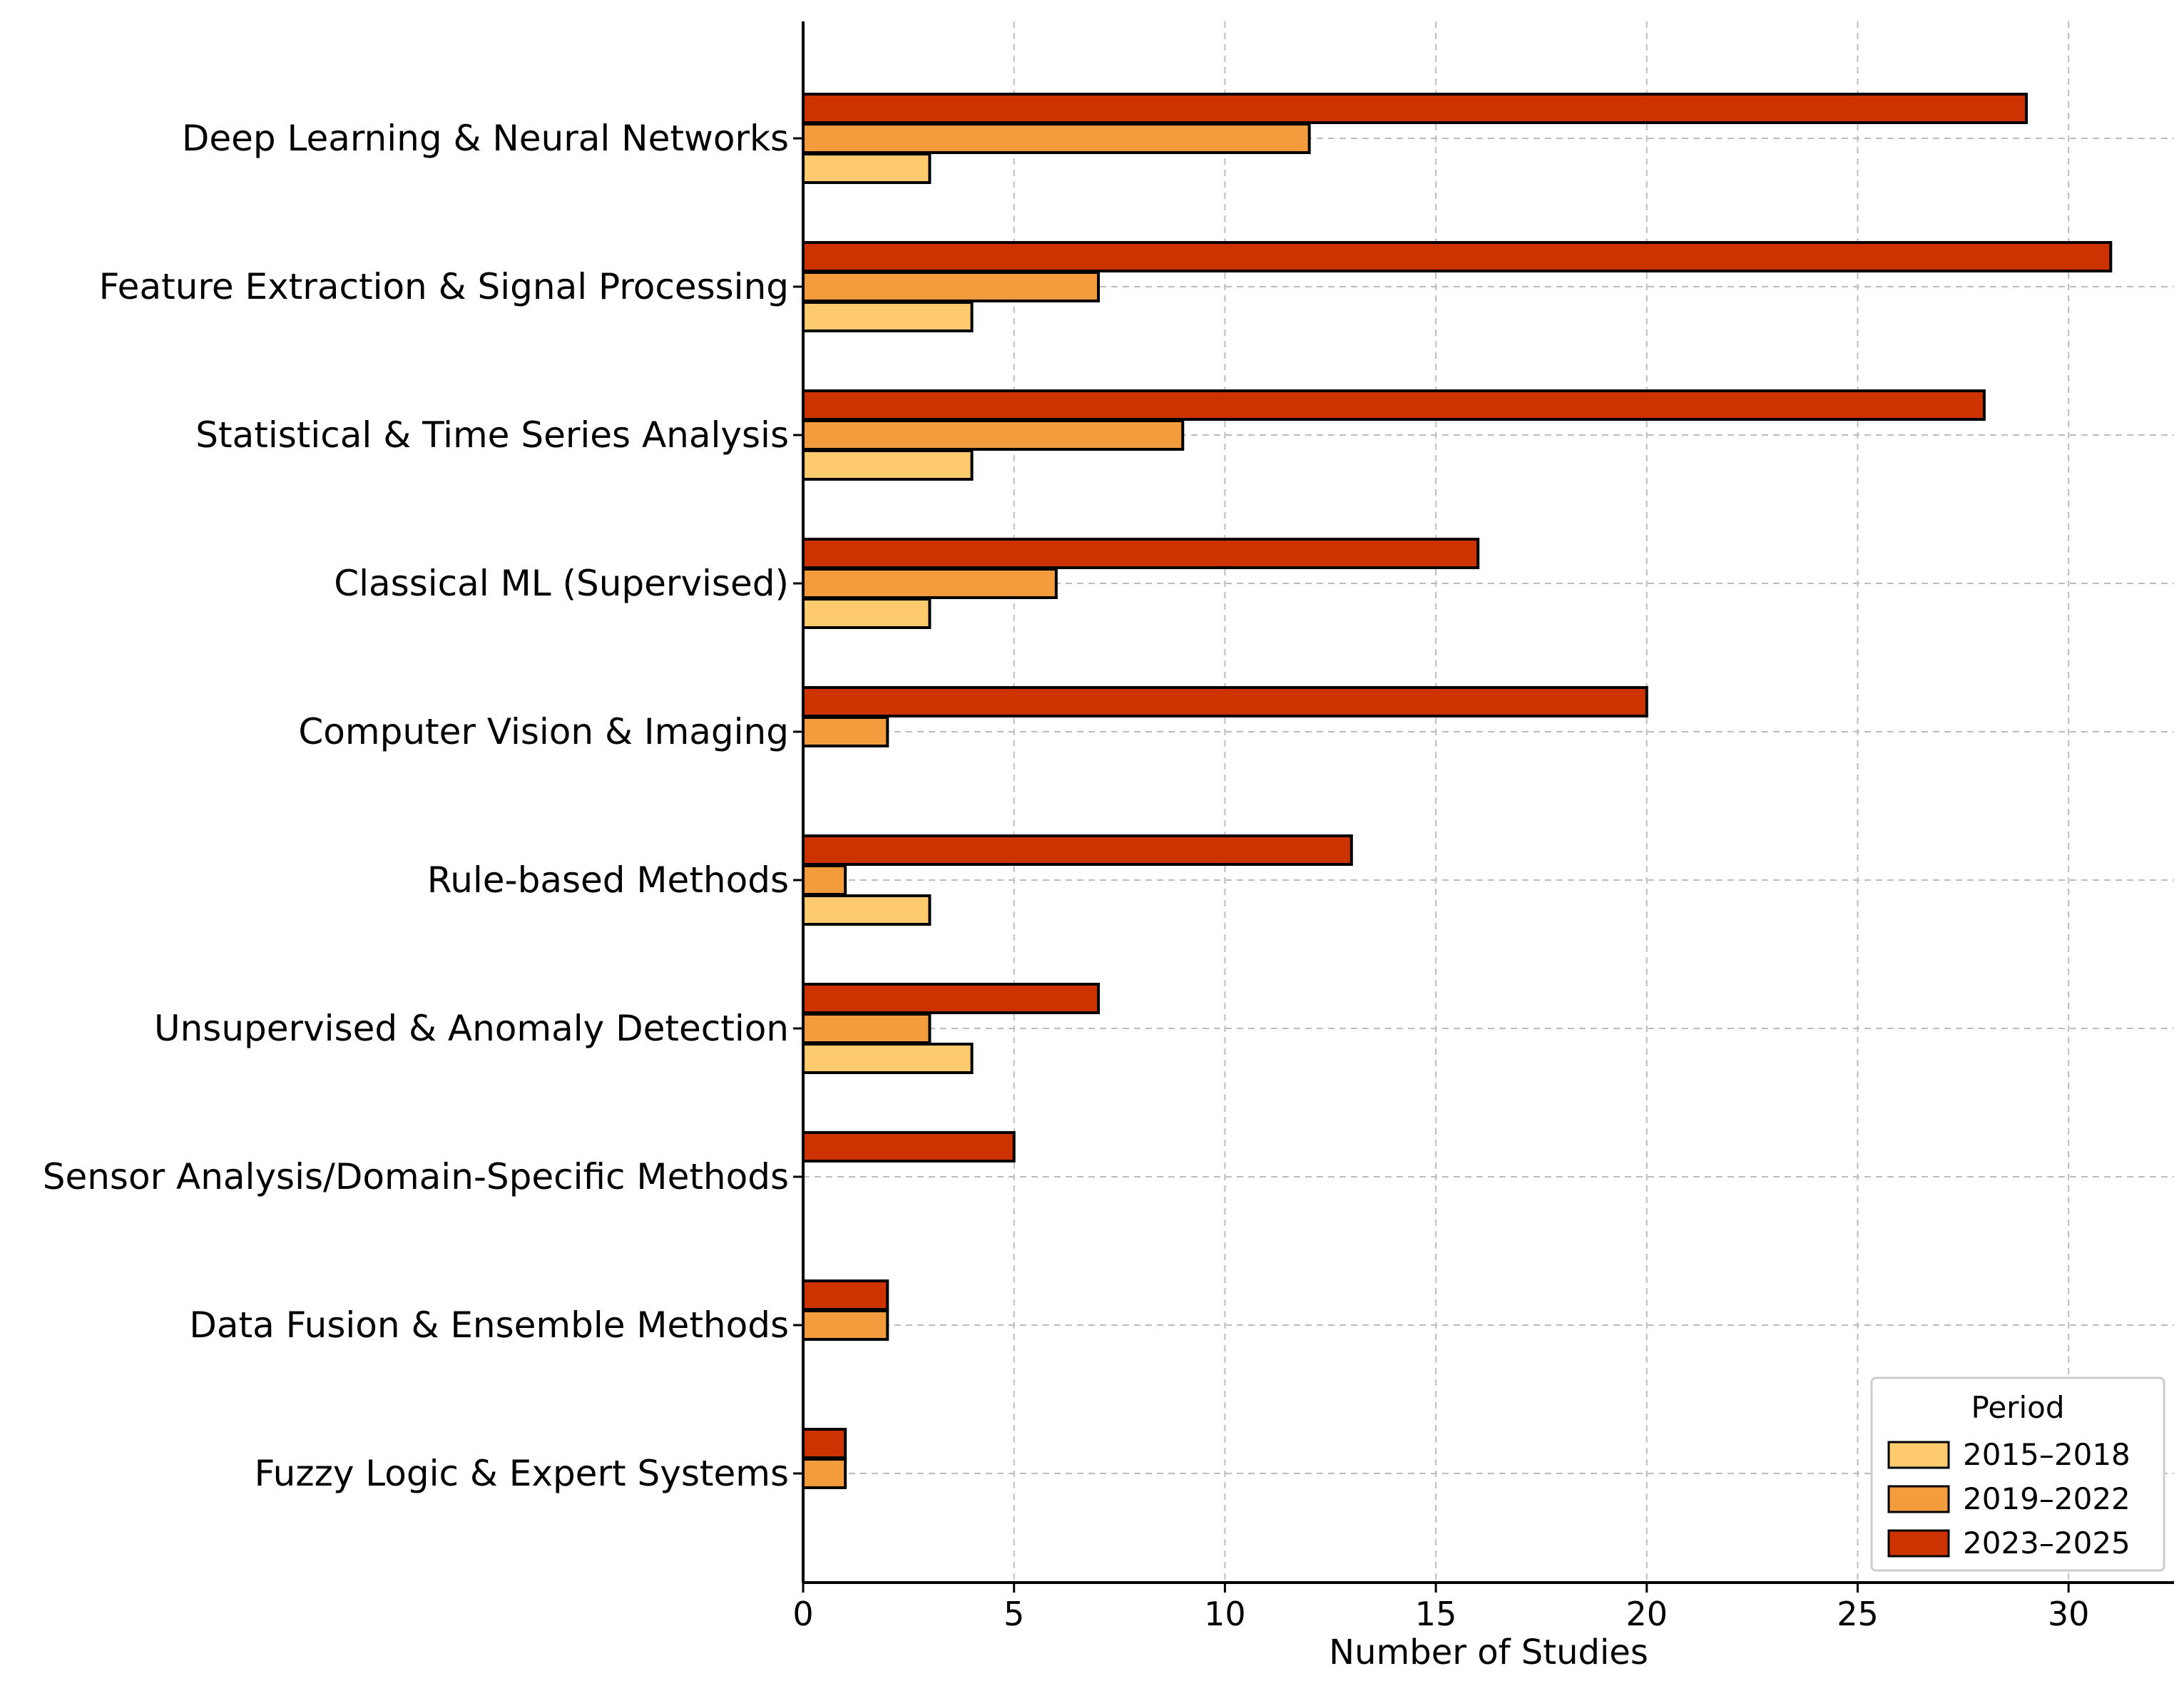 The height and width of the screenshot is (1681, 2184). What do you see at coordinates (1415, 108) in the screenshot?
I see `bar-2023–2025-0` at bounding box center [1415, 108].